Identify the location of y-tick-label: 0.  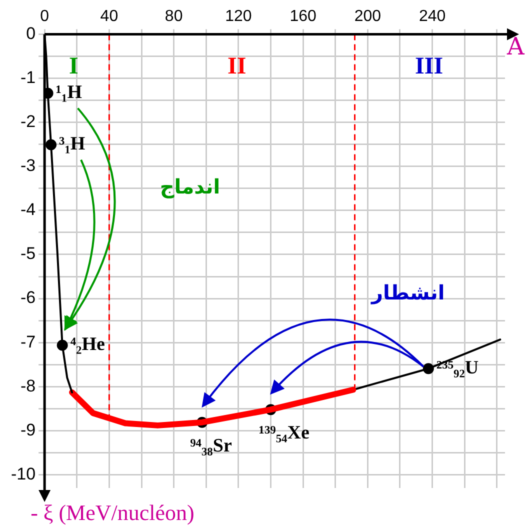
(31, 33).